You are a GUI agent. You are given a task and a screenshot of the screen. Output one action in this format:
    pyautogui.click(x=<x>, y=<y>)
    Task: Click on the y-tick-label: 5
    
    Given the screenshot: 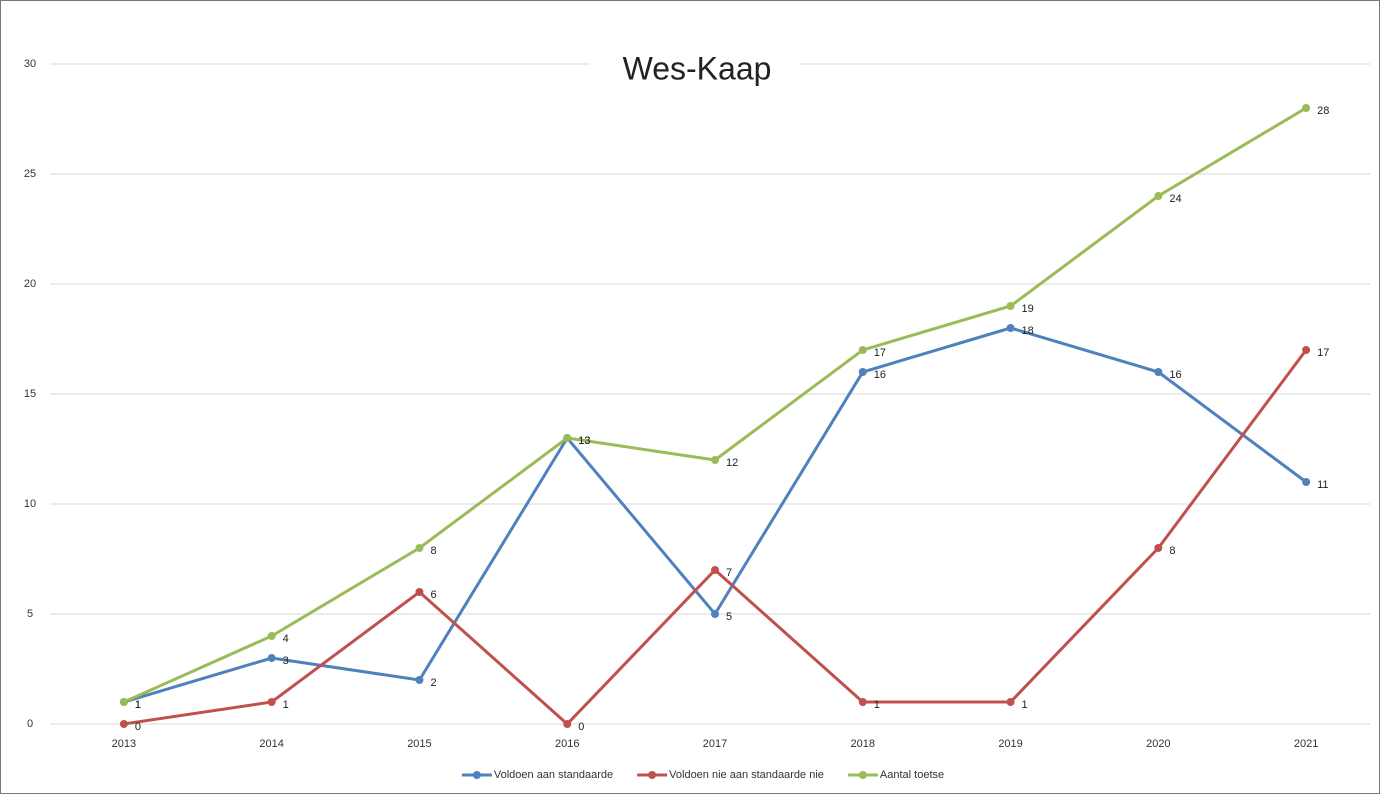 What is the action you would take?
    pyautogui.click(x=30, y=614)
    